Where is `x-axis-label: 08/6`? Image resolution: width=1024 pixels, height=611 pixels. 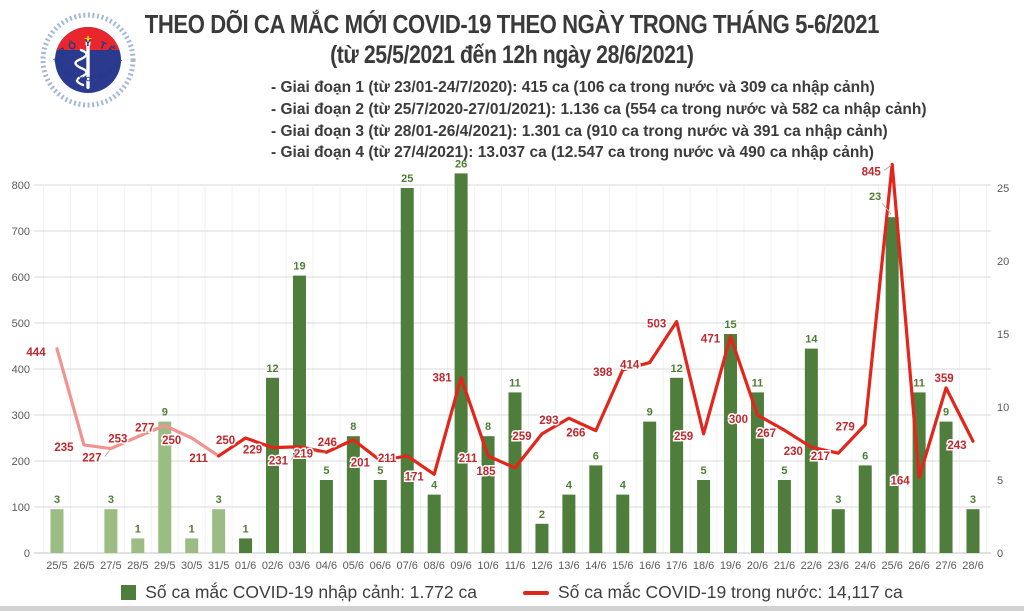
x-axis-label: 08/6 is located at coordinates (433, 566).